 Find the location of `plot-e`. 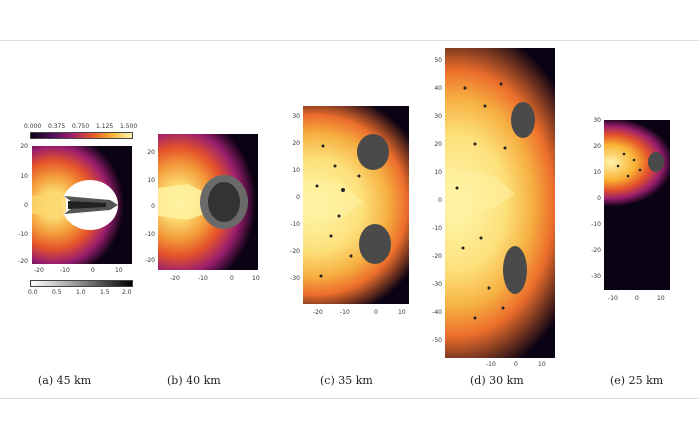

plot-e is located at coordinates (637, 205).